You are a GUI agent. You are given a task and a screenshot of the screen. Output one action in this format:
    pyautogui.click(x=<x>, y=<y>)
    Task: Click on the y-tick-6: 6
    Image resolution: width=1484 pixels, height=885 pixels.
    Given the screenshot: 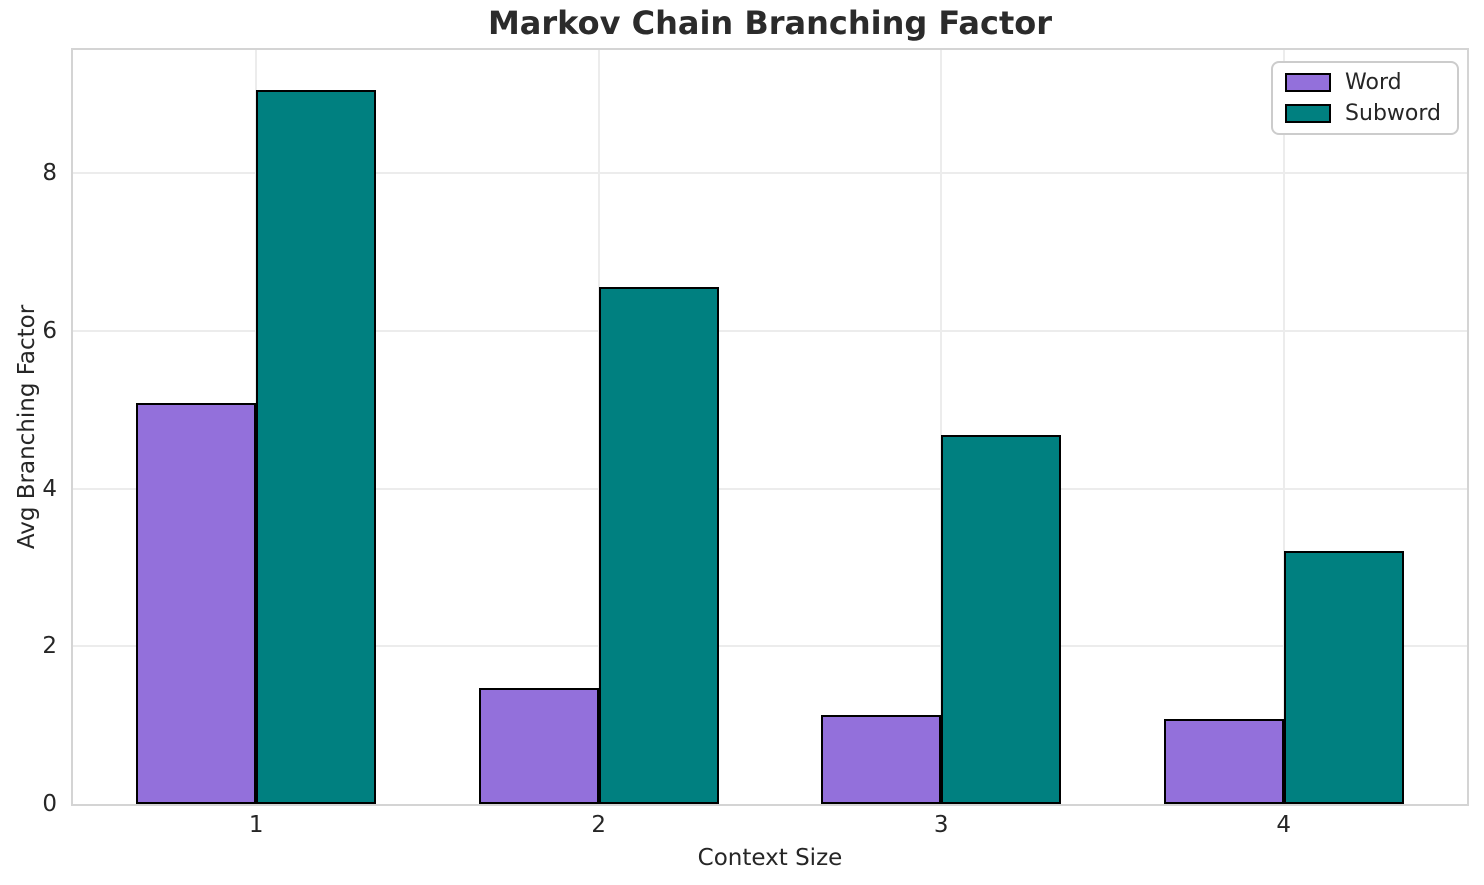 What is the action you would take?
    pyautogui.click(x=49, y=330)
    